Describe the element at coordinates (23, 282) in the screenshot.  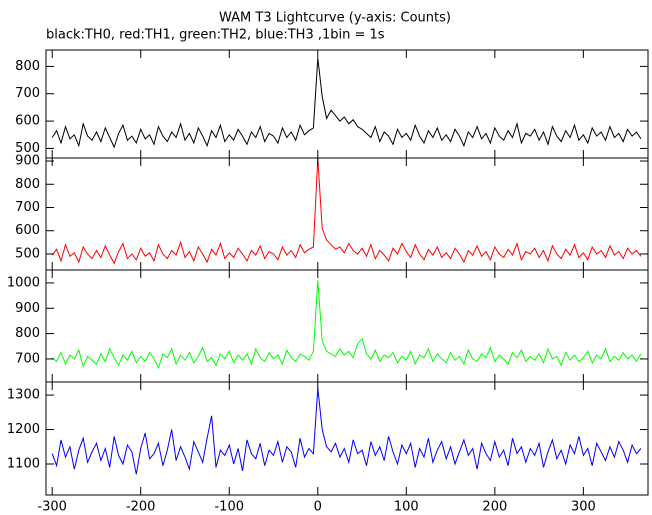
I see `y-tick-label: 1000` at that location.